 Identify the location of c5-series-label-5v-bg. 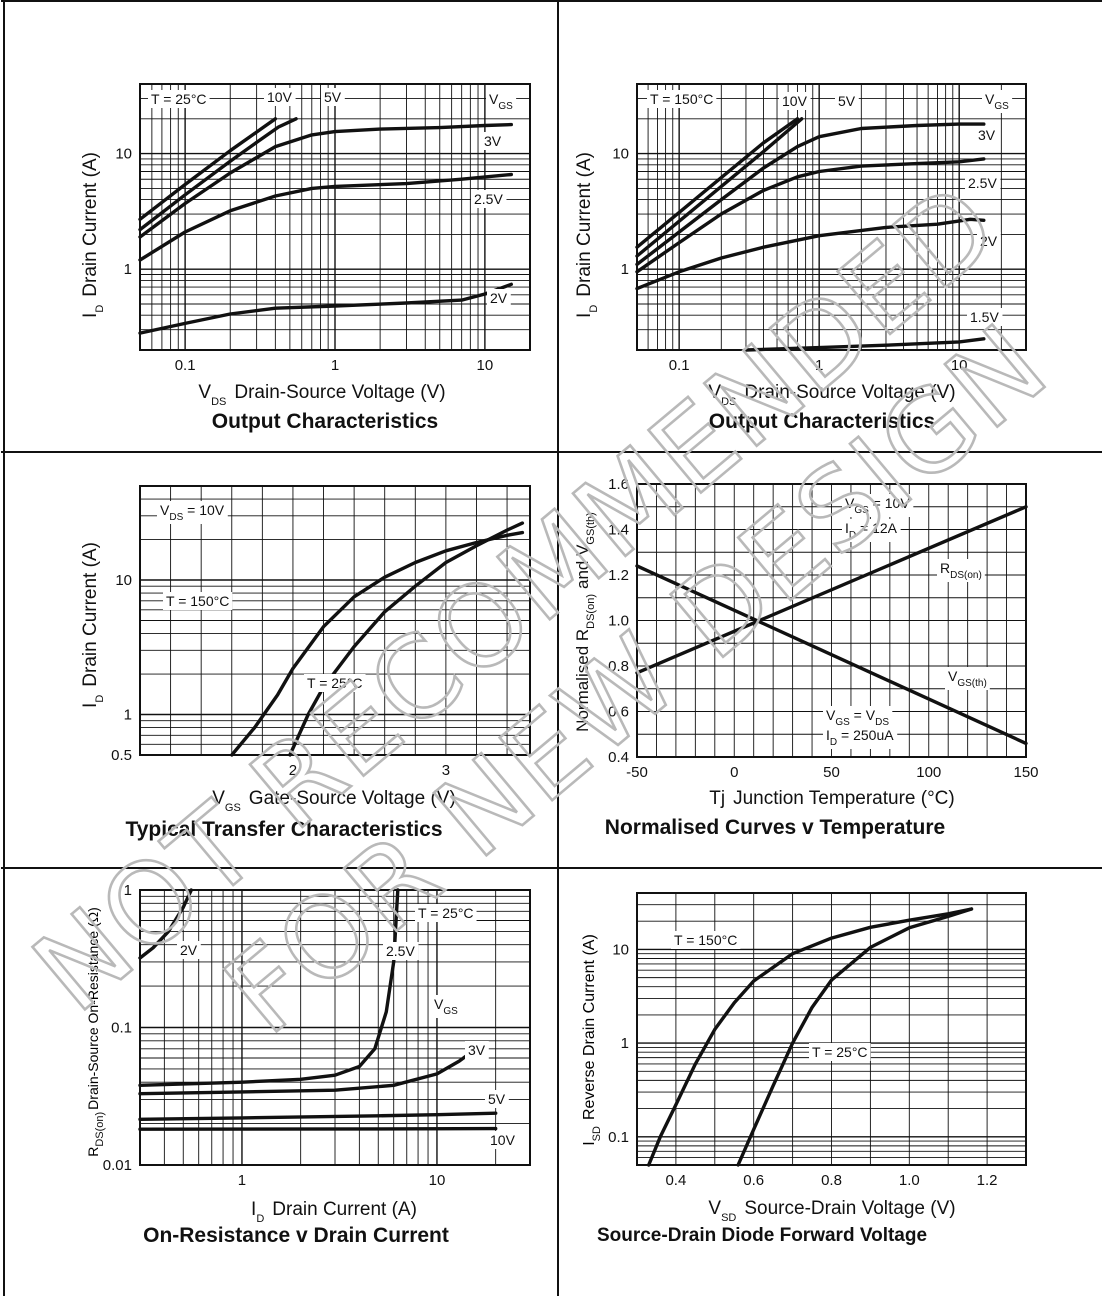
(497, 1099).